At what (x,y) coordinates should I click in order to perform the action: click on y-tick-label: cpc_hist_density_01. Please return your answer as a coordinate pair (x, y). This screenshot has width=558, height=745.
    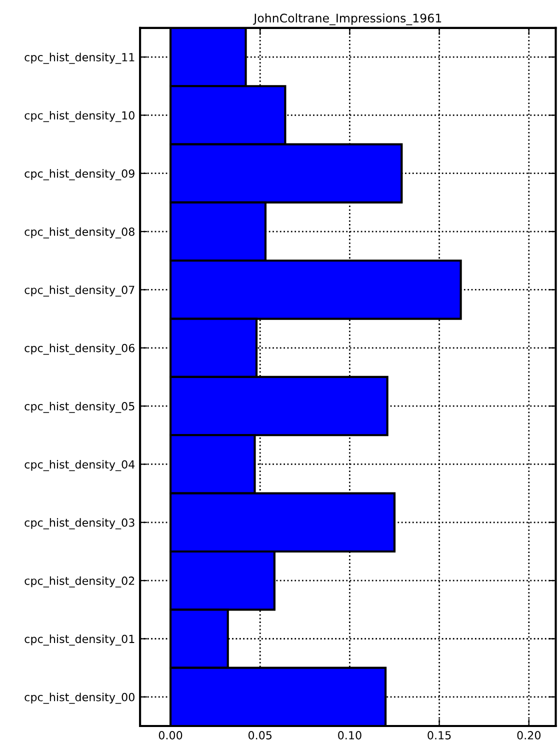
    Looking at the image, I should click on (79, 640).